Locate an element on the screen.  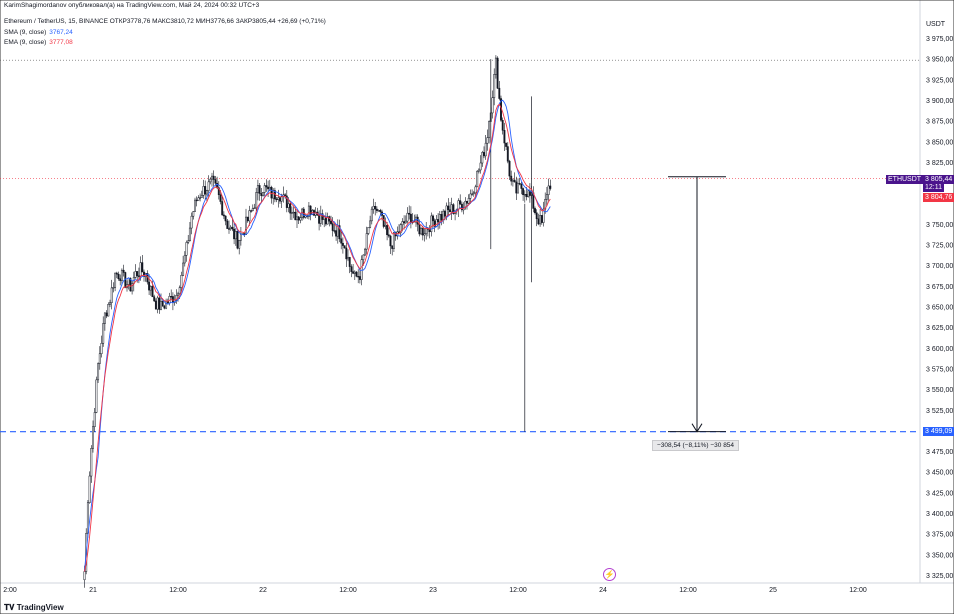
current-price-tag: 3 805,44 is located at coordinates (938, 179).